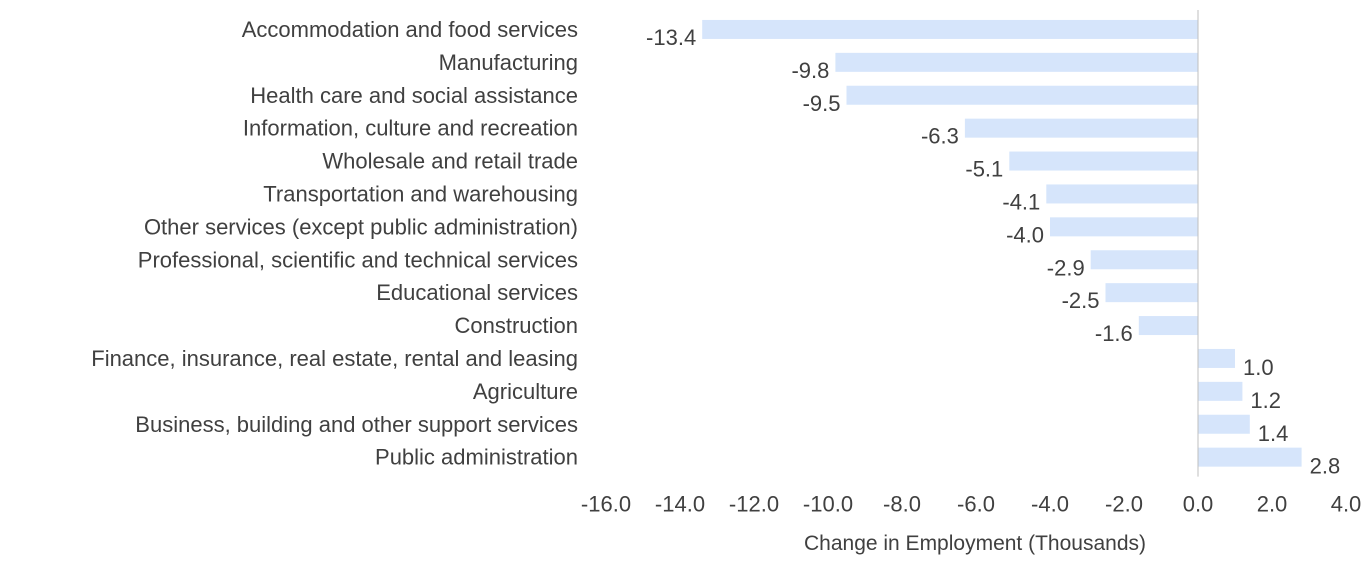 This screenshot has width=1370, height=561. I want to click on value-label: -6.3, so click(940, 136).